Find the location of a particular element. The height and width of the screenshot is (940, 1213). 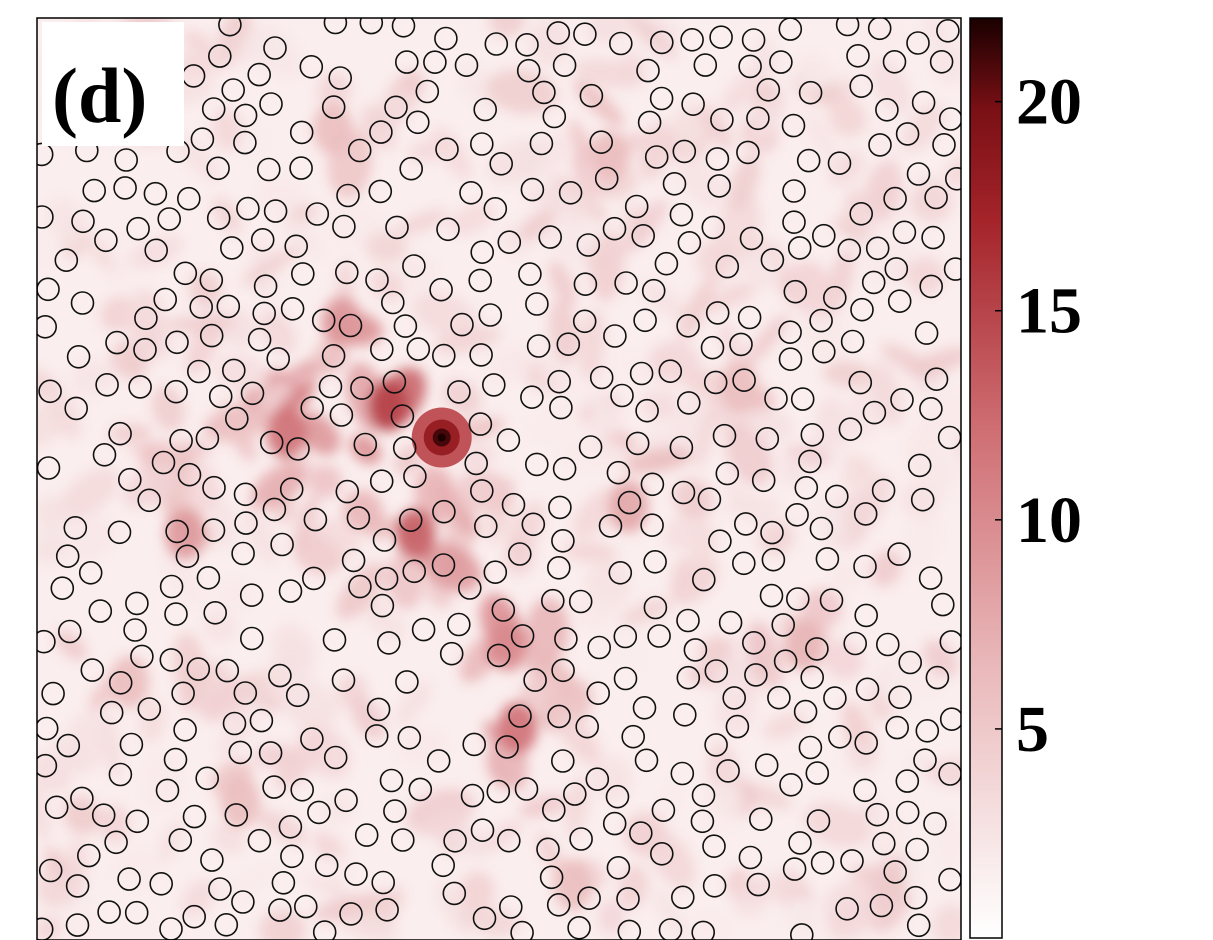

heat-hotspot is located at coordinates (415, 534).